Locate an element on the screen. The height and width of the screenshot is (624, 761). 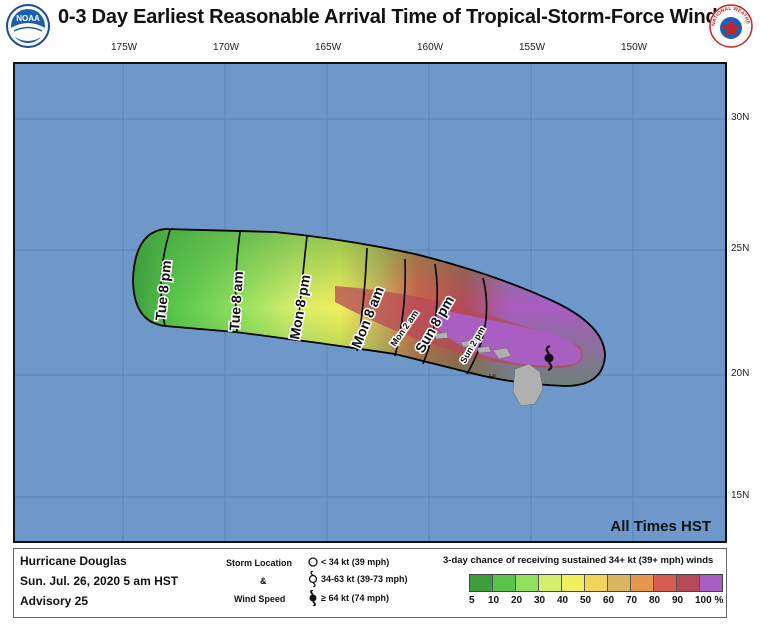
arrival-time-contours is located at coordinates (324, 302).